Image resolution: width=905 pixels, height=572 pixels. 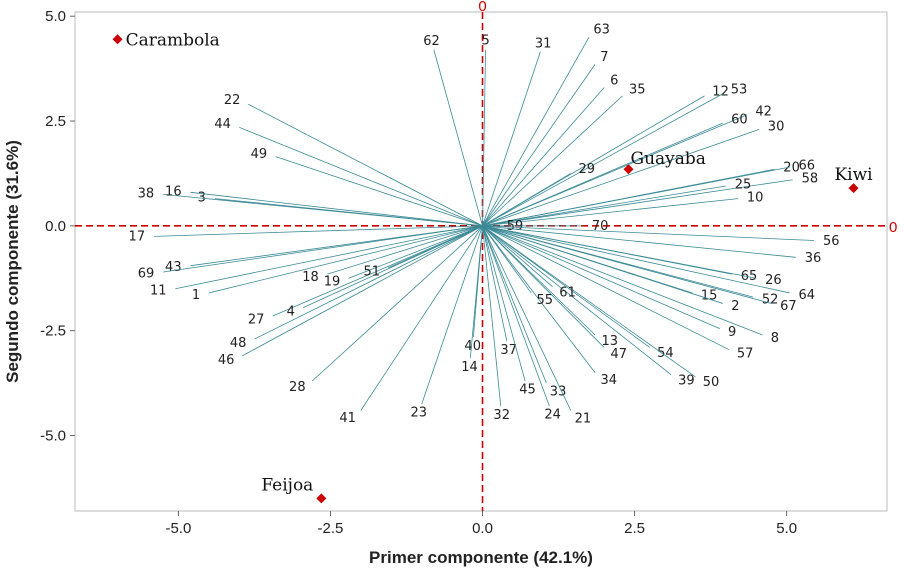 I want to click on vector-label-43: 43, so click(x=173, y=267).